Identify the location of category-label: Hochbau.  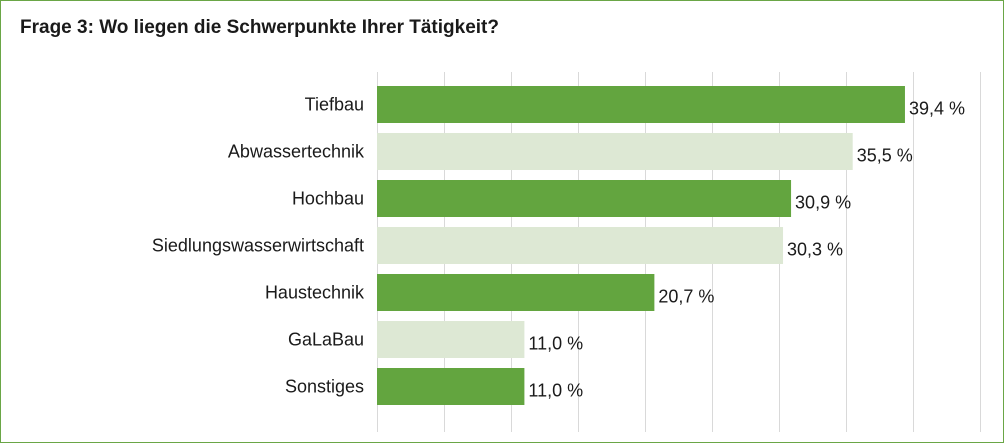
(328, 199).